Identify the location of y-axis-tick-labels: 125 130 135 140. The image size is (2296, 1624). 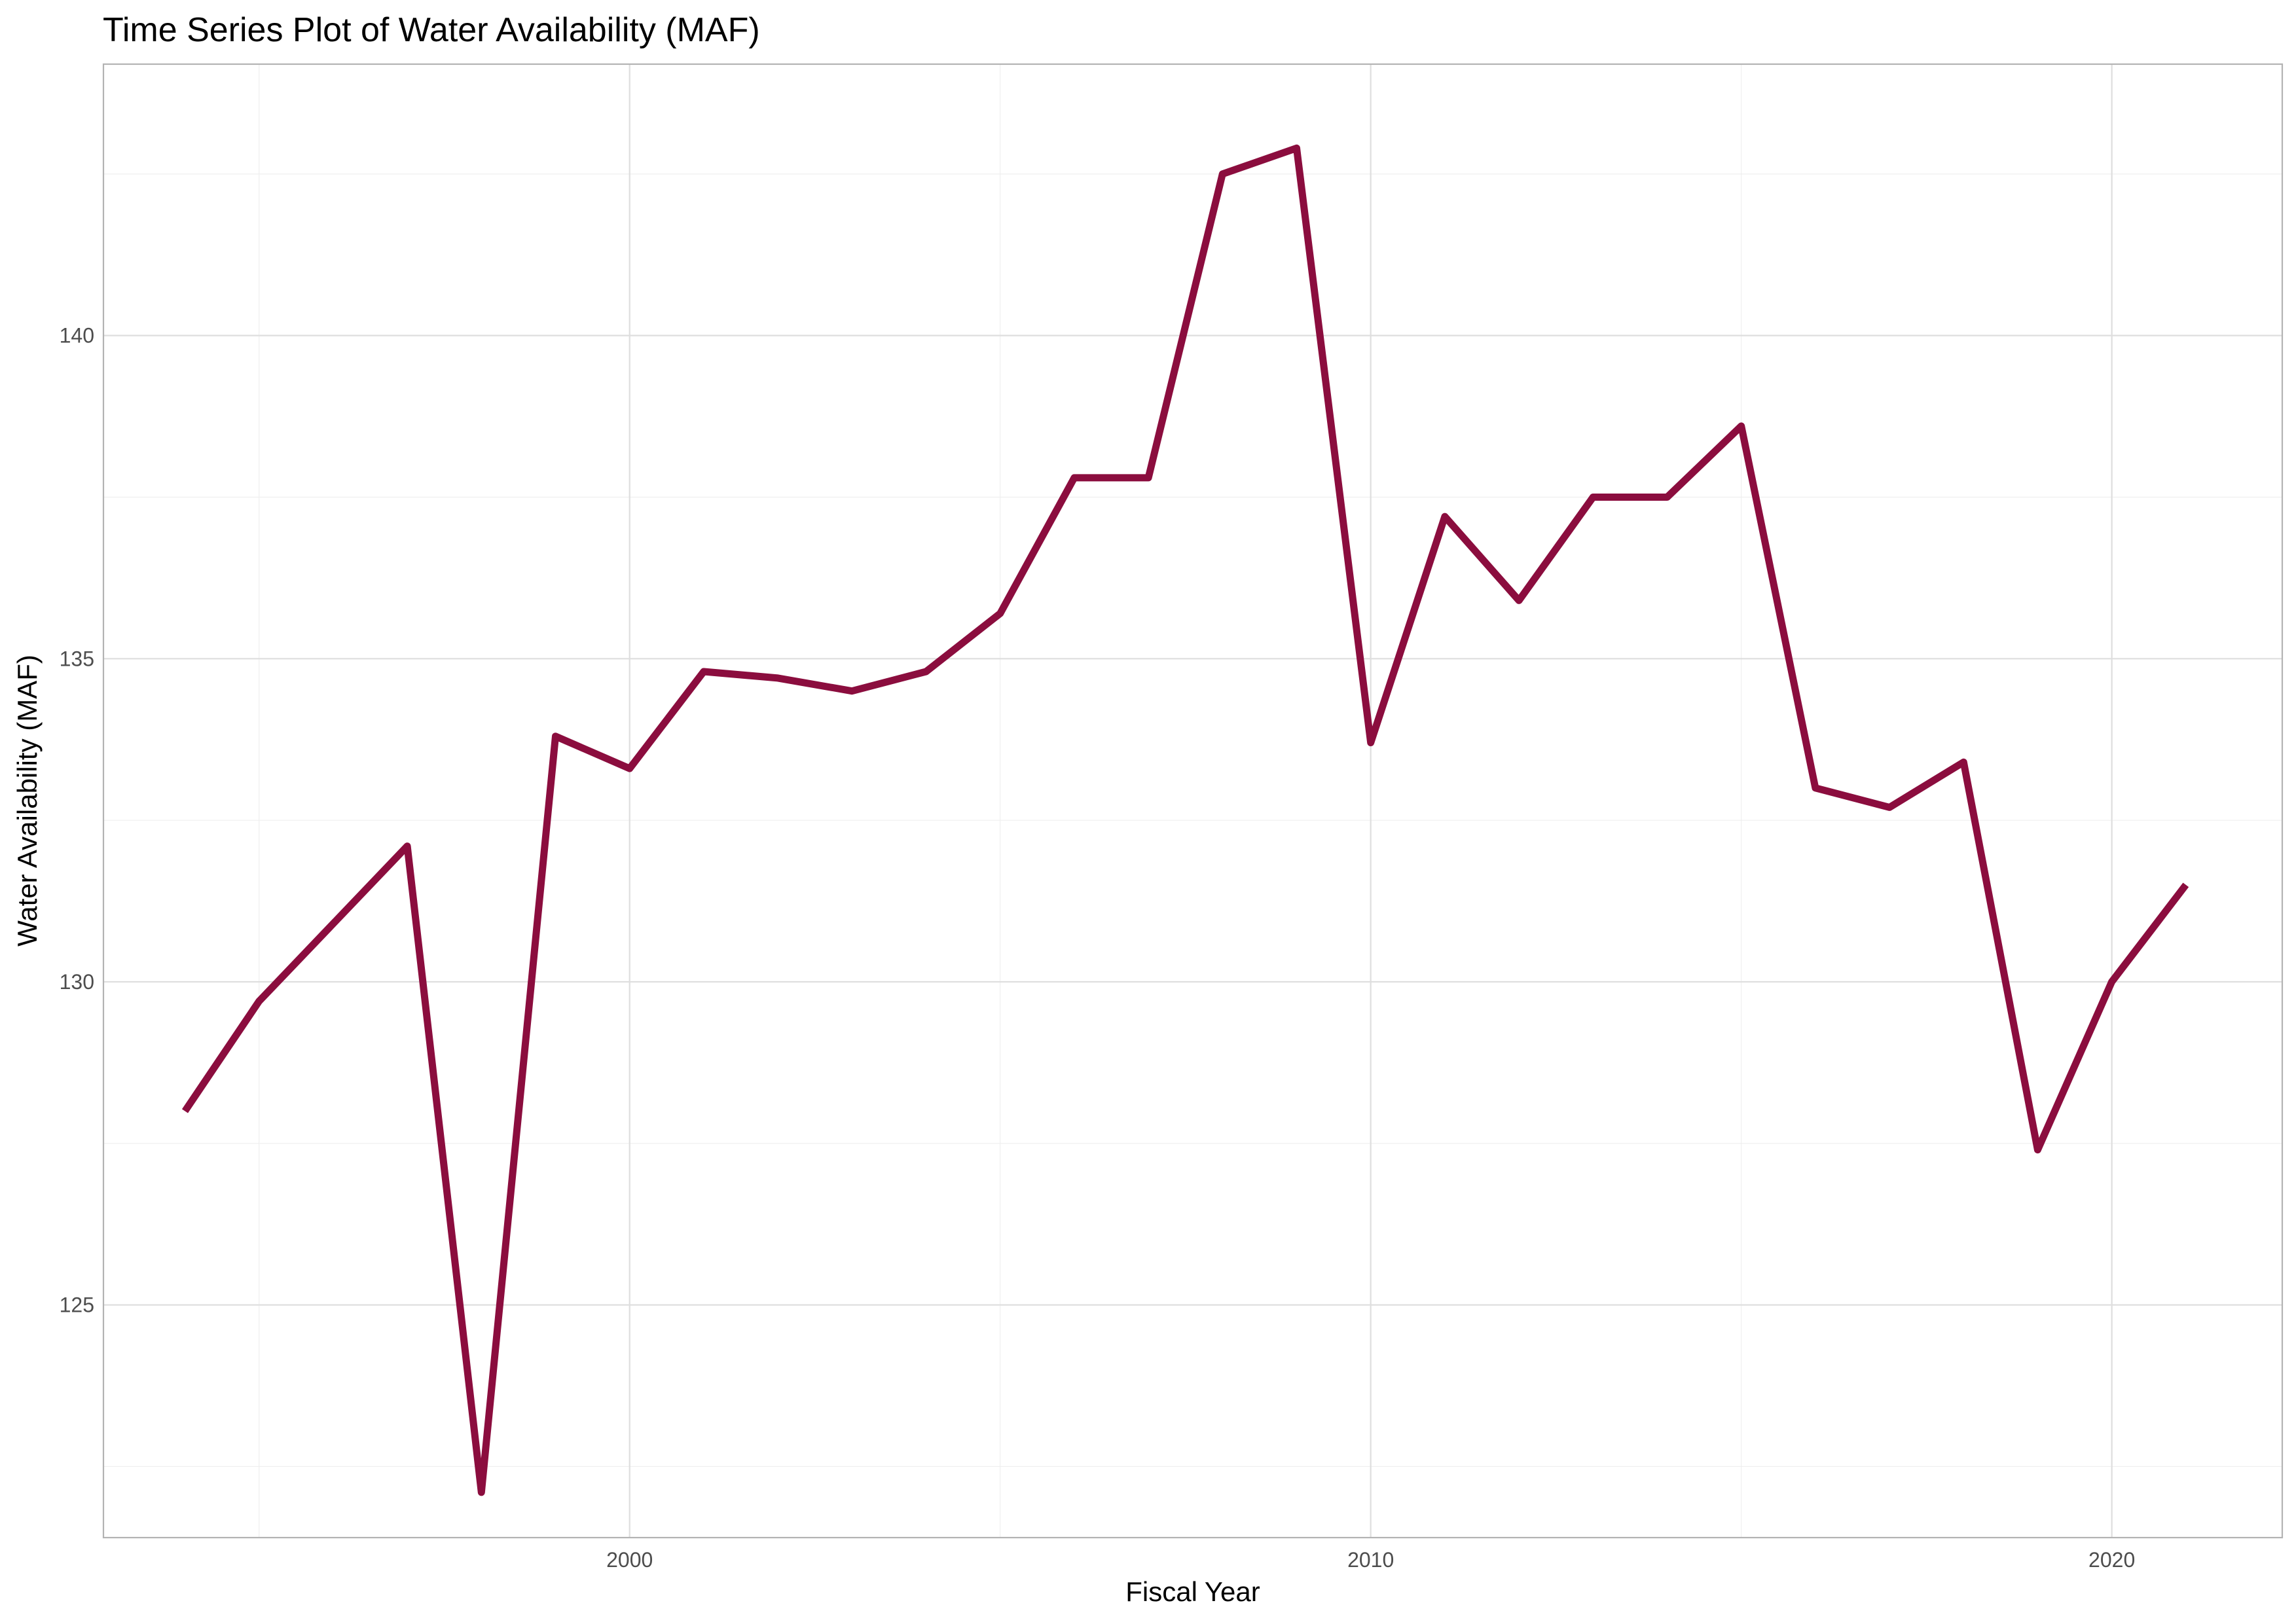
(77, 820).